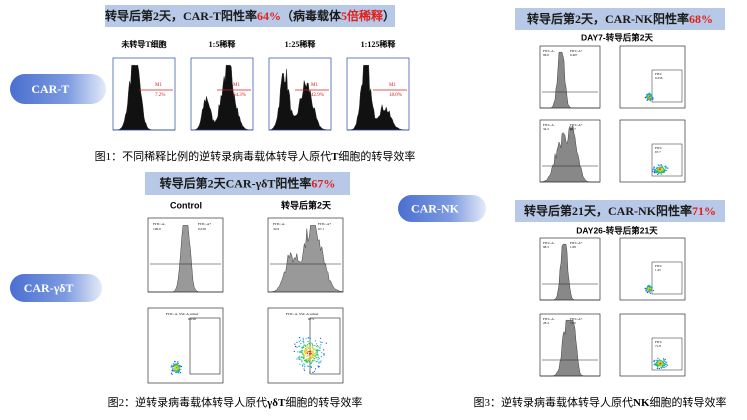 The width and height of the screenshot is (747, 420). What do you see at coordinates (323, 402) in the screenshot?
I see `text-part: 细胞的转导效率` at bounding box center [323, 402].